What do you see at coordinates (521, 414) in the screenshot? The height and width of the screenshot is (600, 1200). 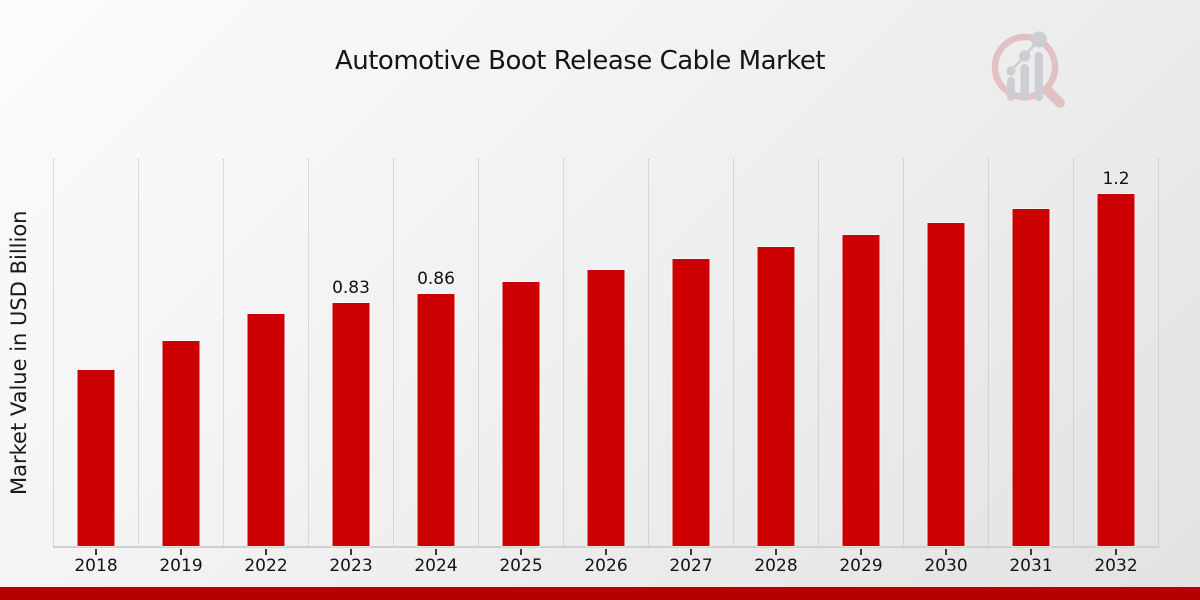 I see `bar-2025` at bounding box center [521, 414].